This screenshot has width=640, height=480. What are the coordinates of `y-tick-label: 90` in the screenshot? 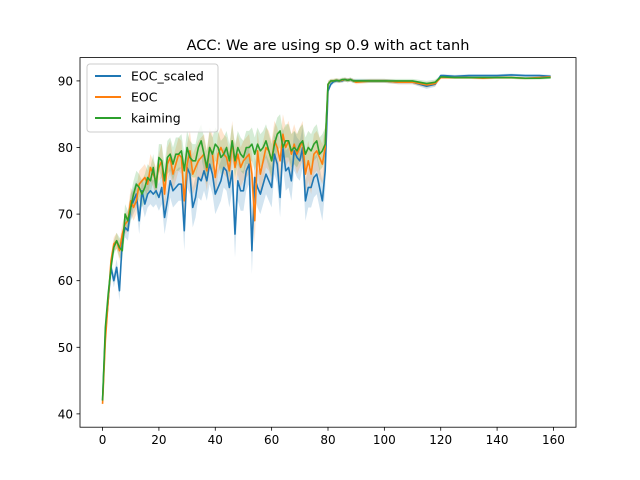 It's located at (65, 81).